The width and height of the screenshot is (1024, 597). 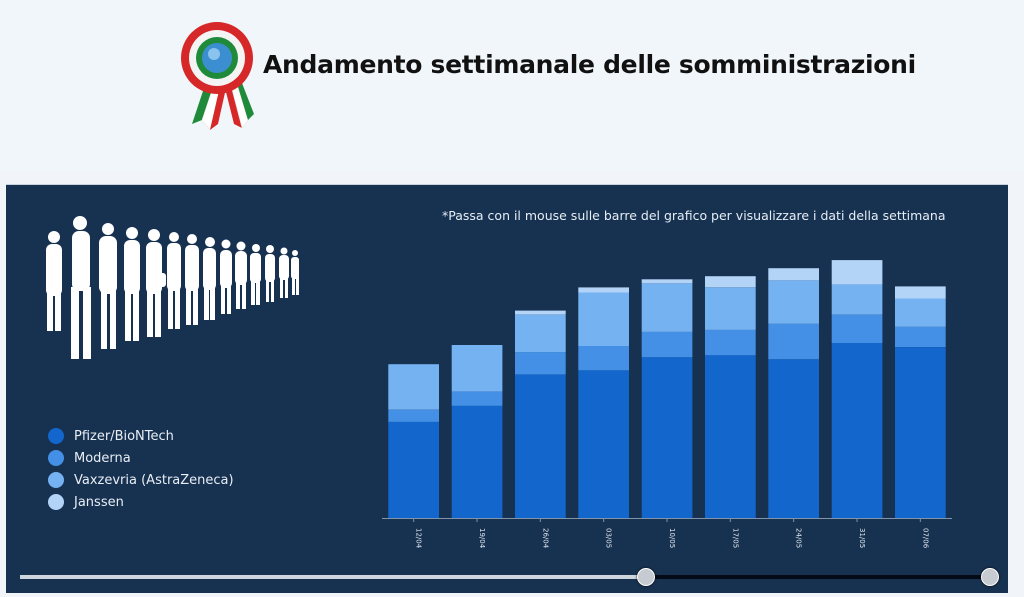 I want to click on legend-label: Pfizer/BioNTech, so click(x=124, y=436).